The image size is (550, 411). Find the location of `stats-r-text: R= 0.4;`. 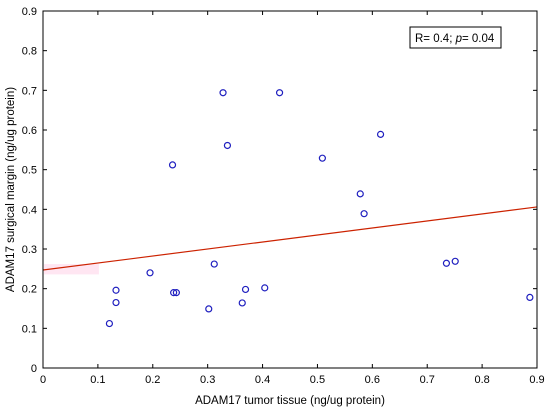

stats-r-text: R= 0.4; is located at coordinates (435, 39).